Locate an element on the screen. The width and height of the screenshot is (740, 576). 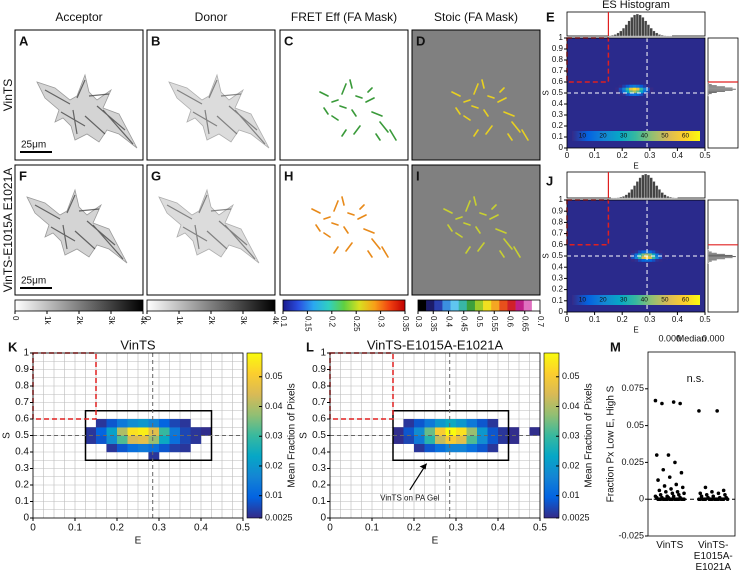
scale-bar-label: 25μm is located at coordinates (33, 145).